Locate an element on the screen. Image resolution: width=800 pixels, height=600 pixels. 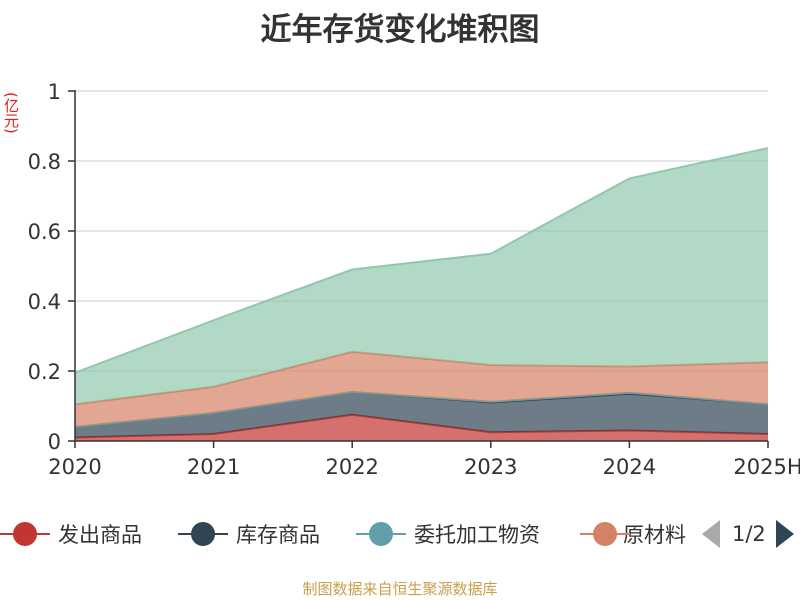
legend-label: 委托加工物资 is located at coordinates (477, 535).